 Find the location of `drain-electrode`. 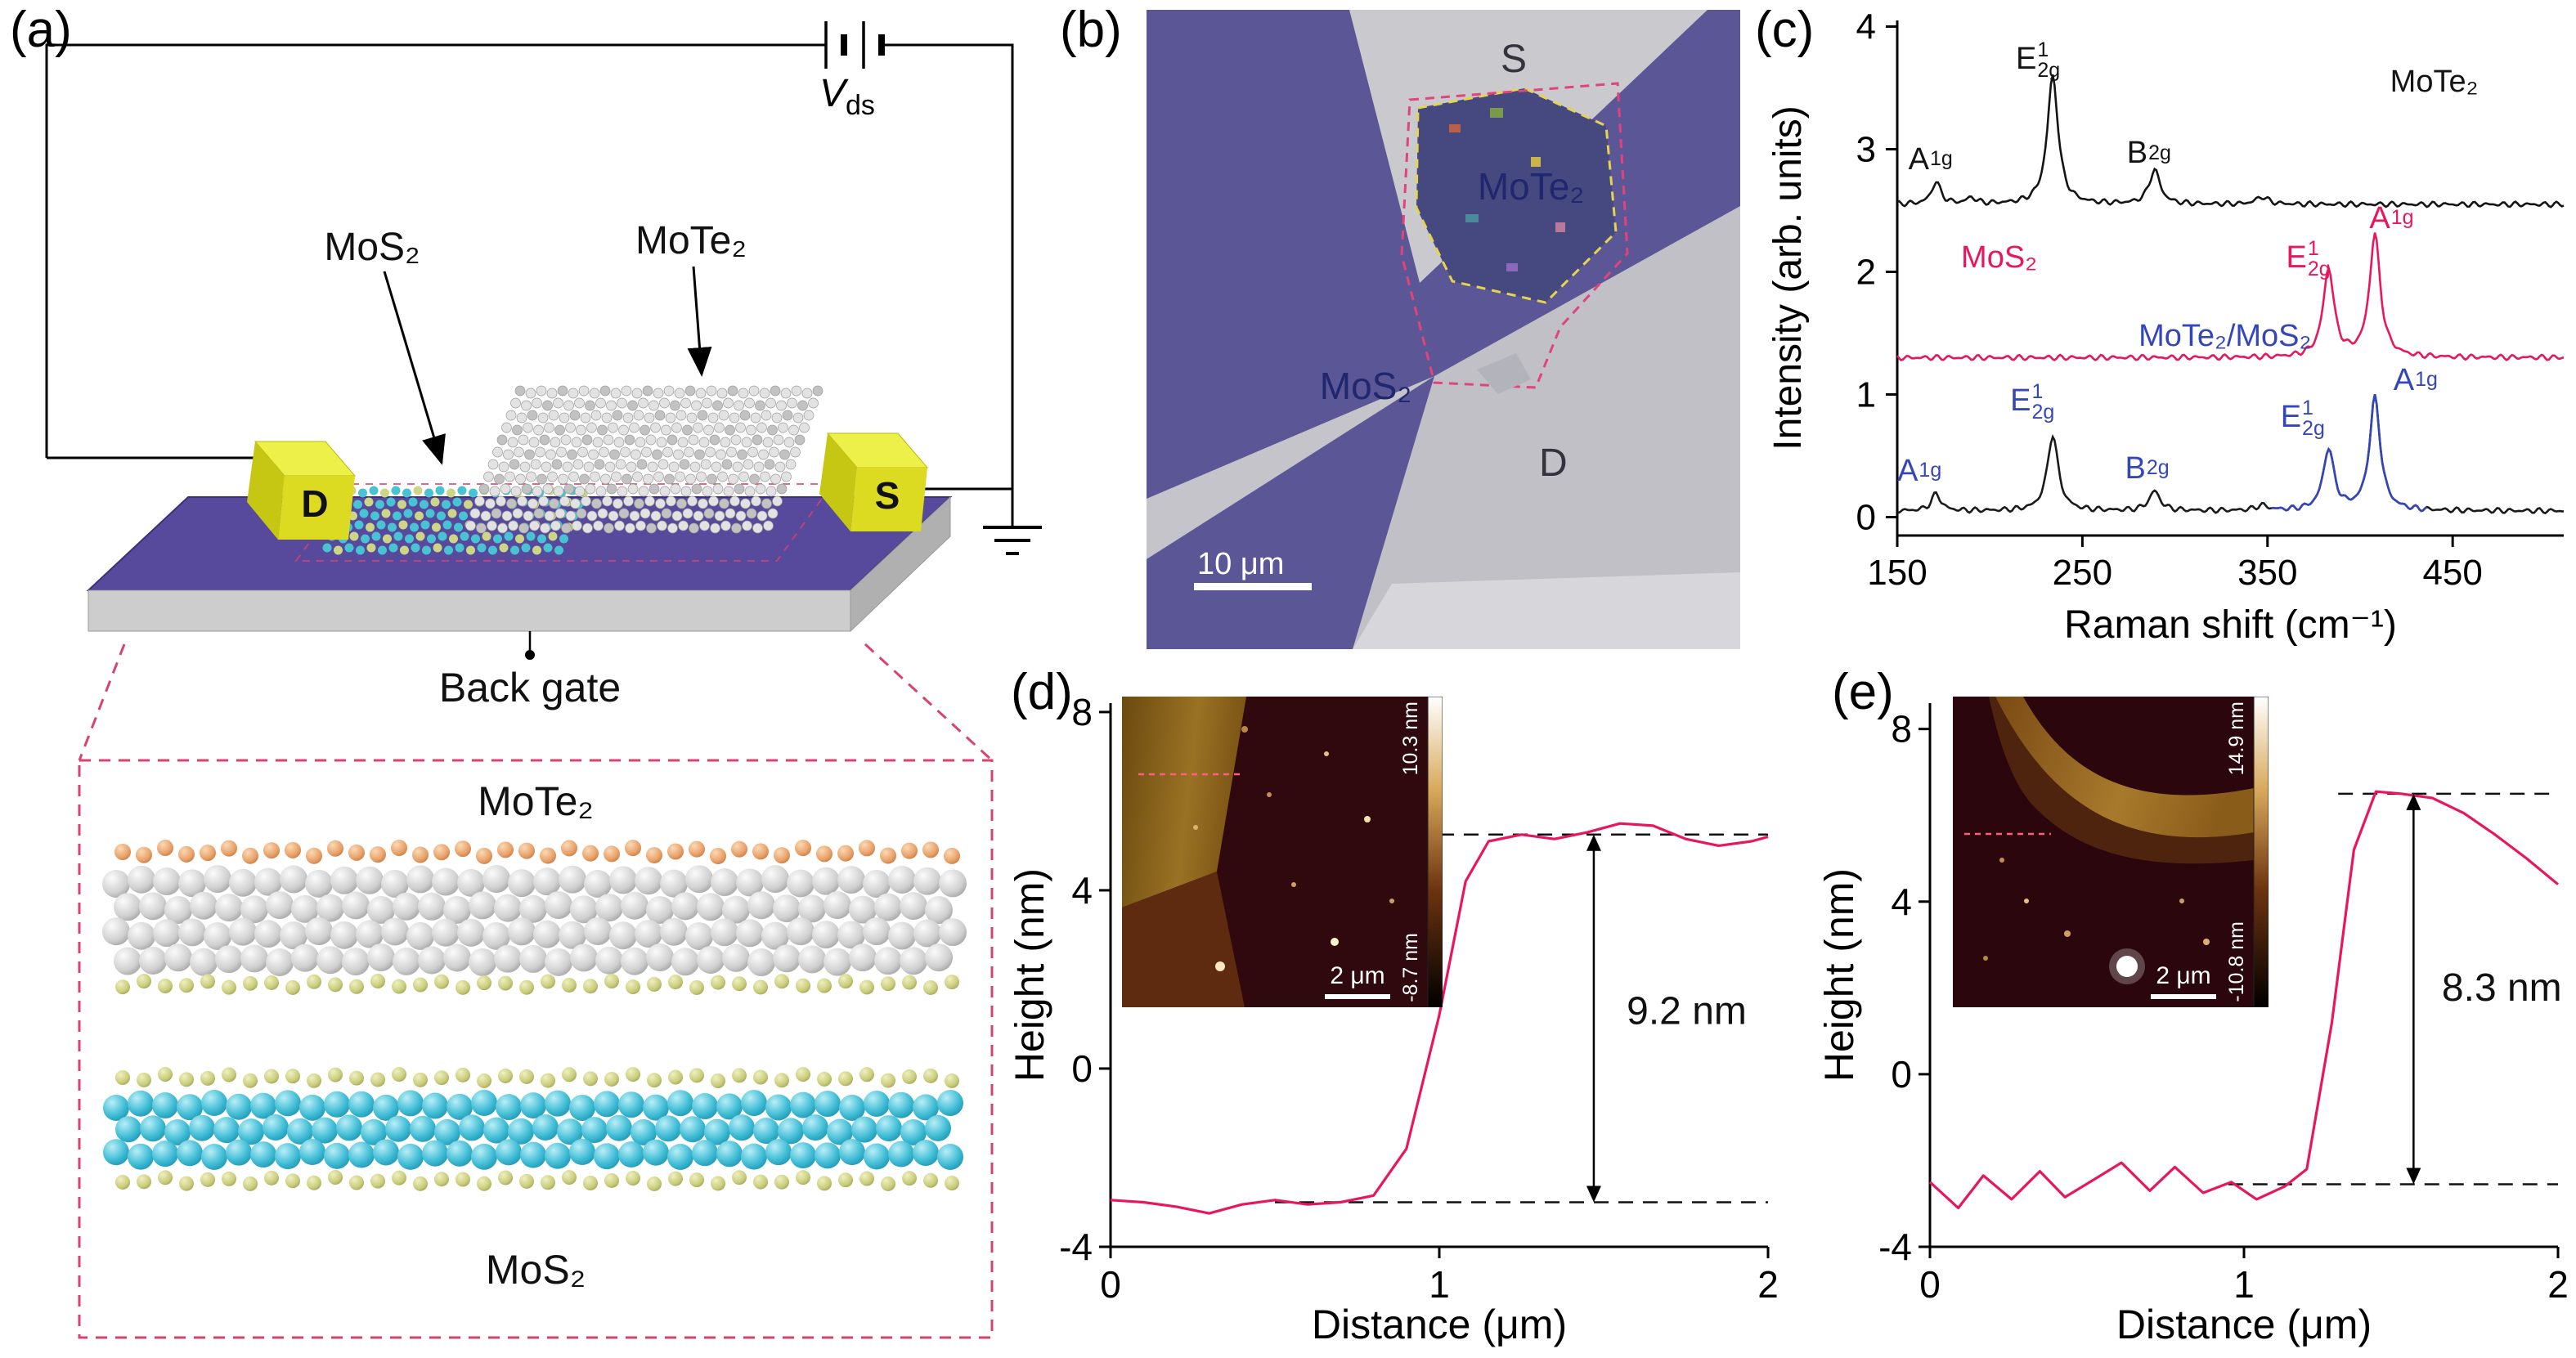

drain-electrode is located at coordinates (302, 490).